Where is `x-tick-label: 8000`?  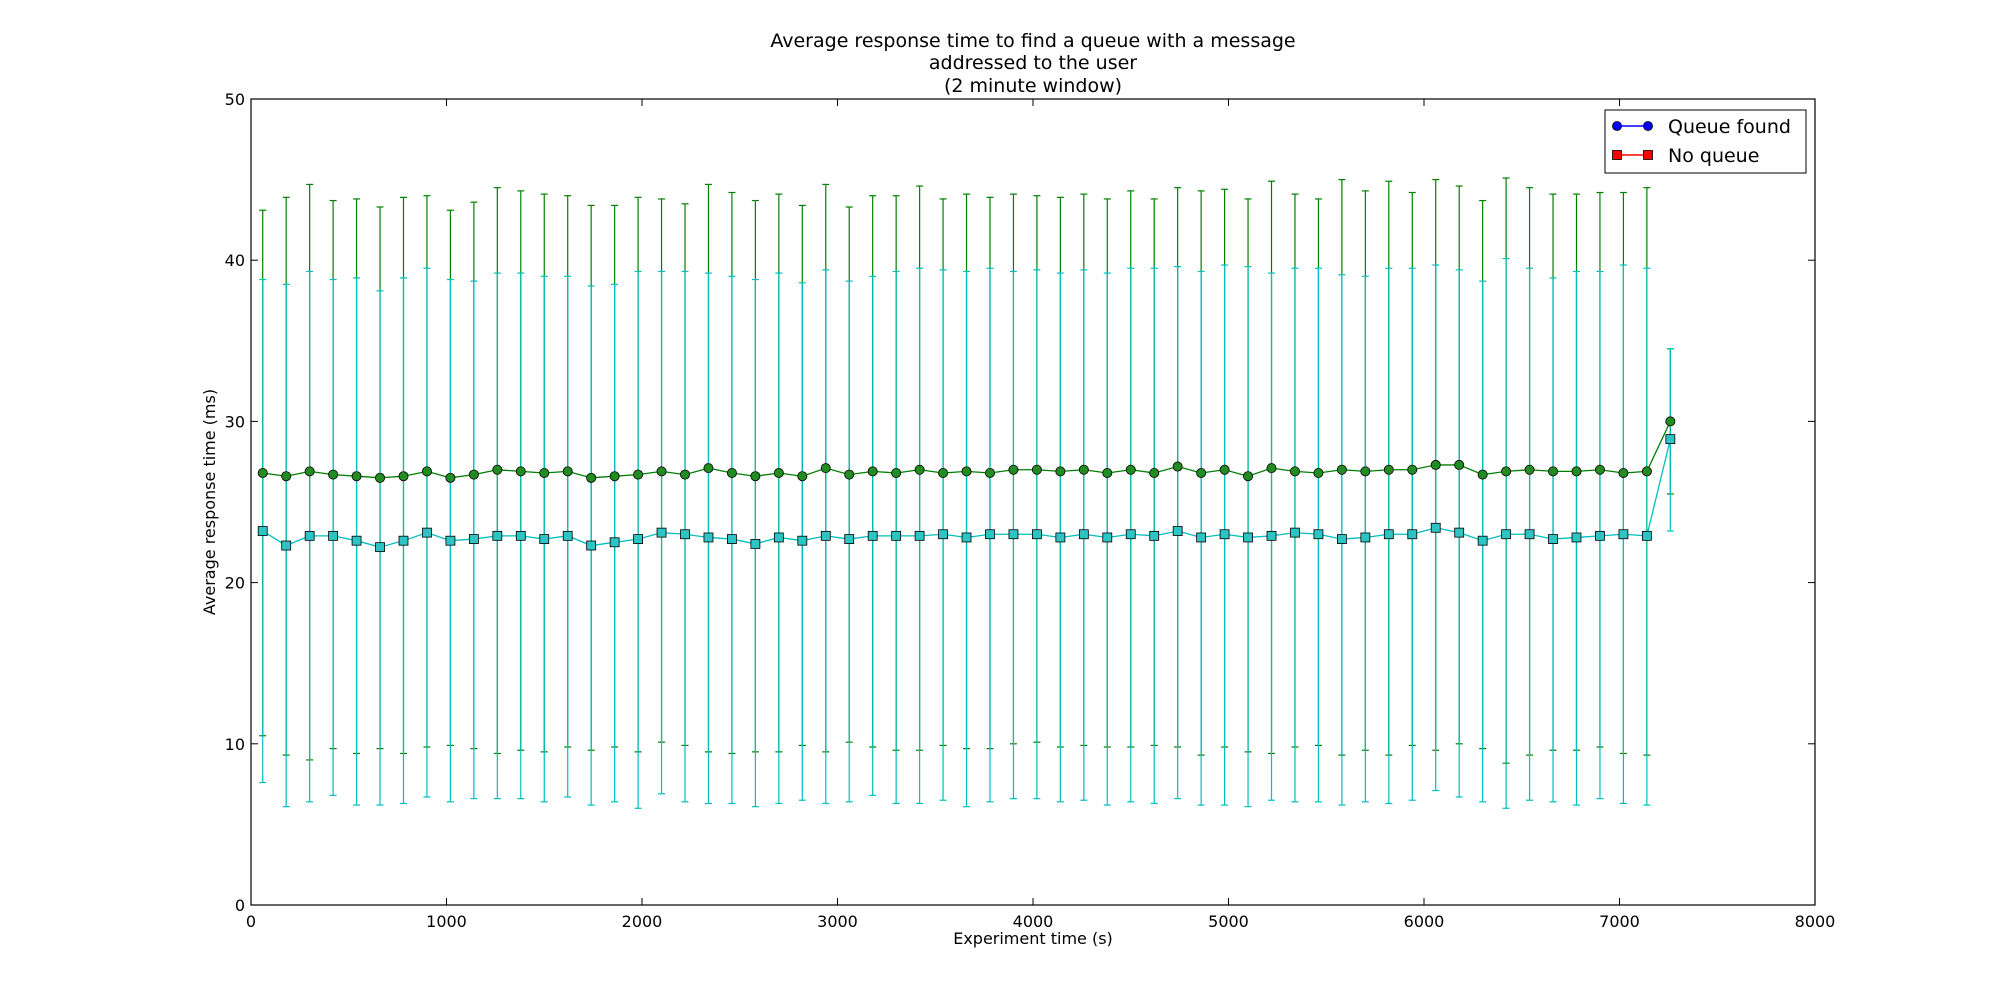
x-tick-label: 8000 is located at coordinates (1815, 921).